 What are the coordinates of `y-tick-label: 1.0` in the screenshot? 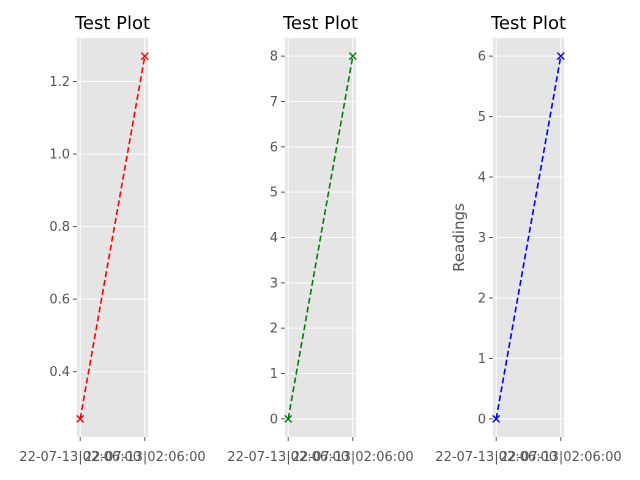 It's located at (59, 155).